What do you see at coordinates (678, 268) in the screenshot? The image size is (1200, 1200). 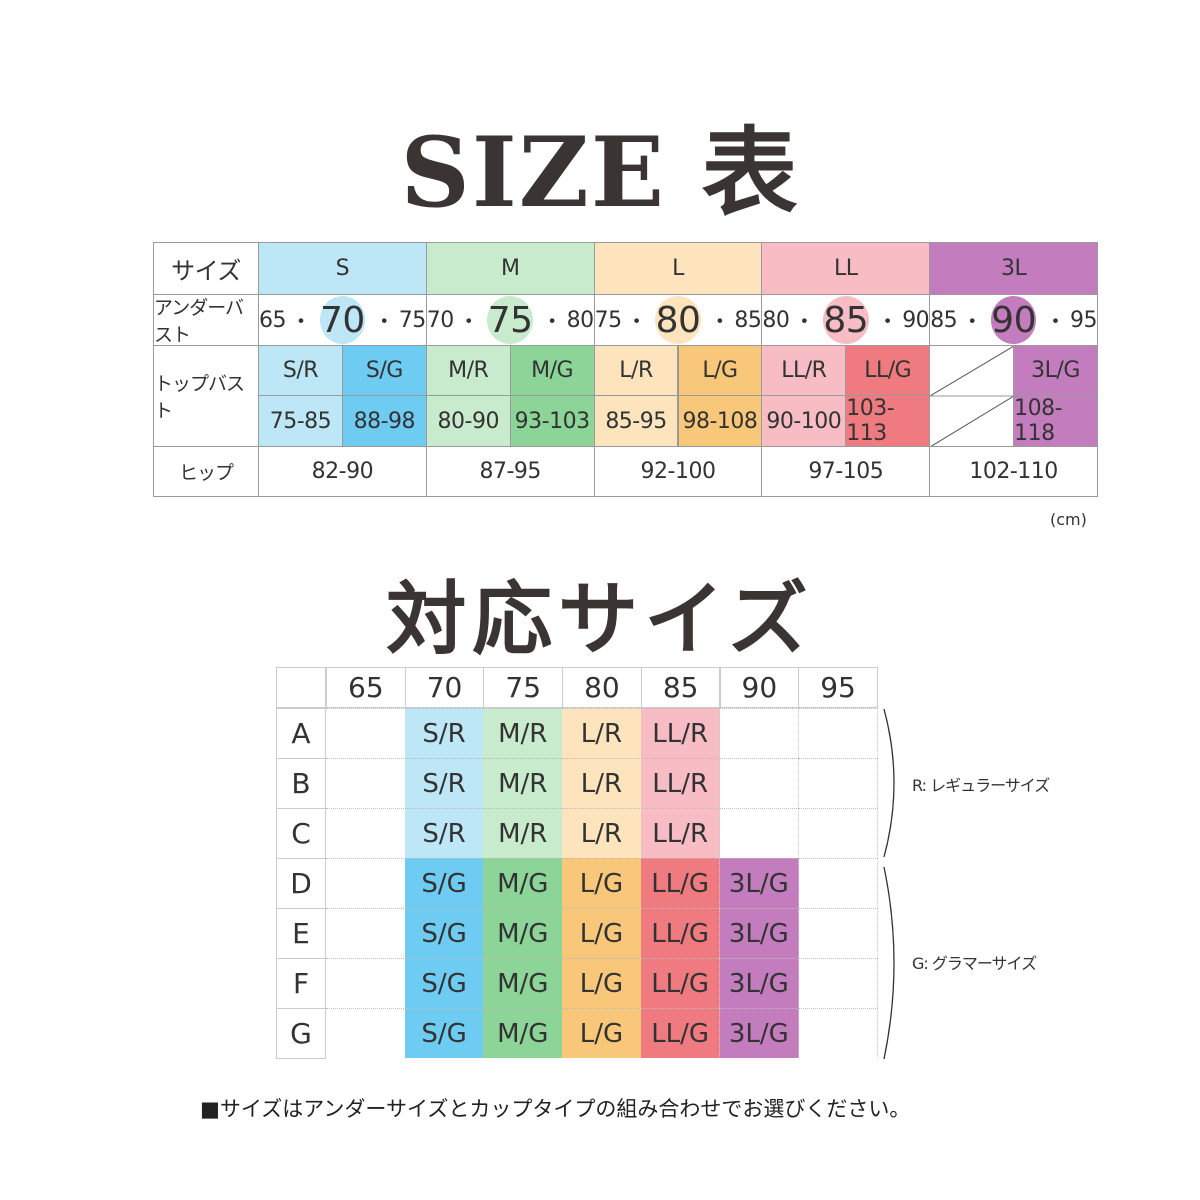 I see `size-header: L` at bounding box center [678, 268].